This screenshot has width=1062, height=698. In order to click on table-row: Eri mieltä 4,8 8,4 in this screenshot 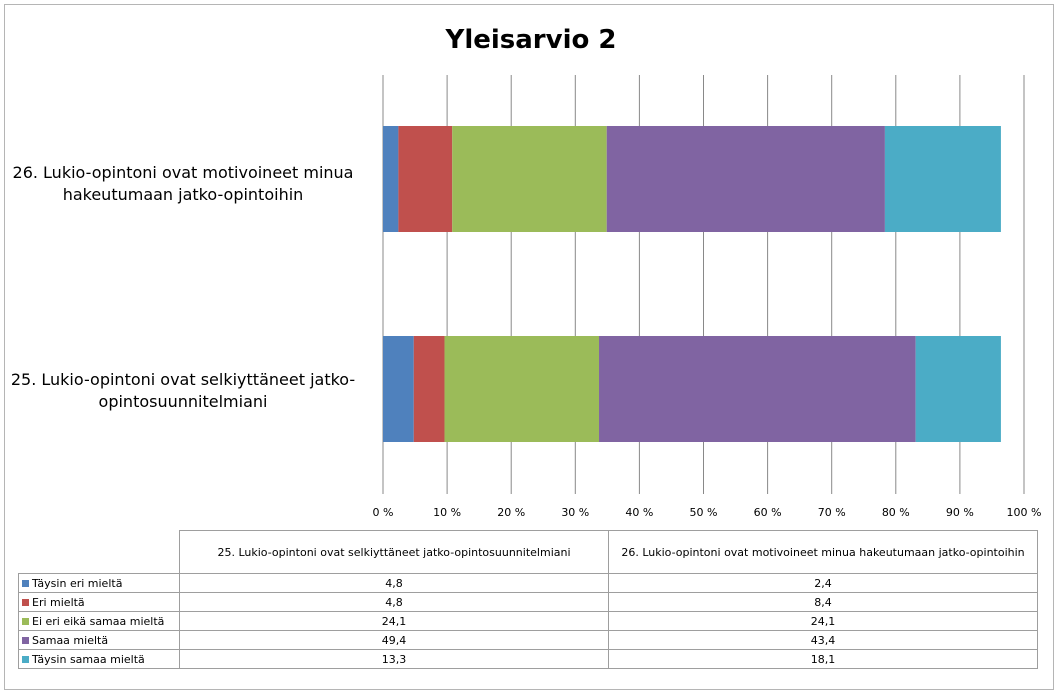, I will do `click(528, 602)`.